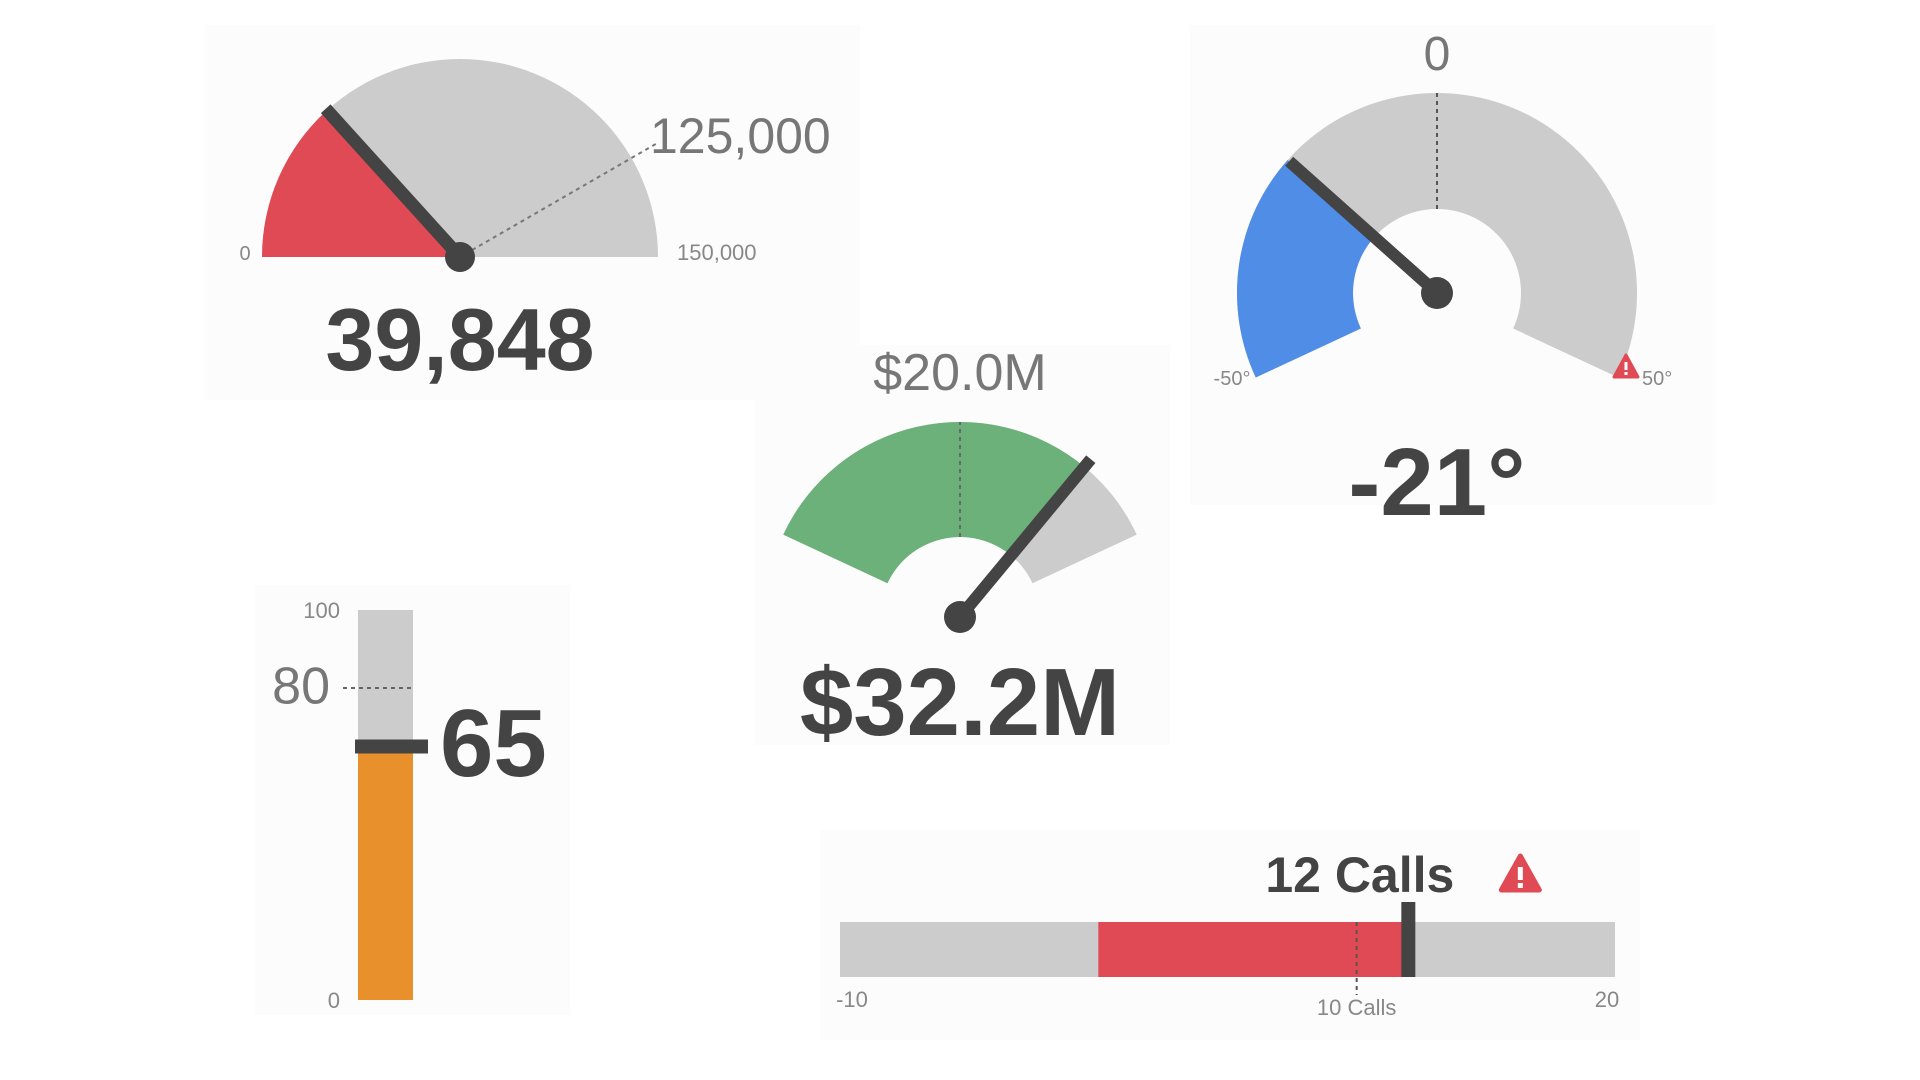 The height and width of the screenshot is (1080, 1920). What do you see at coordinates (959, 373) in the screenshot?
I see `target-label: $20.0M` at bounding box center [959, 373].